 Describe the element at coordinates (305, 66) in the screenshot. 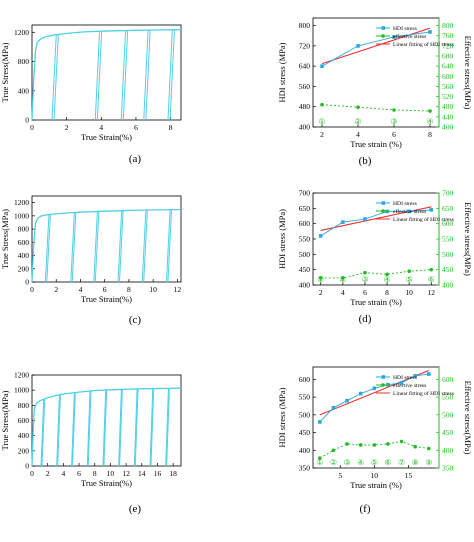

I see `y-tick-label: 640` at that location.